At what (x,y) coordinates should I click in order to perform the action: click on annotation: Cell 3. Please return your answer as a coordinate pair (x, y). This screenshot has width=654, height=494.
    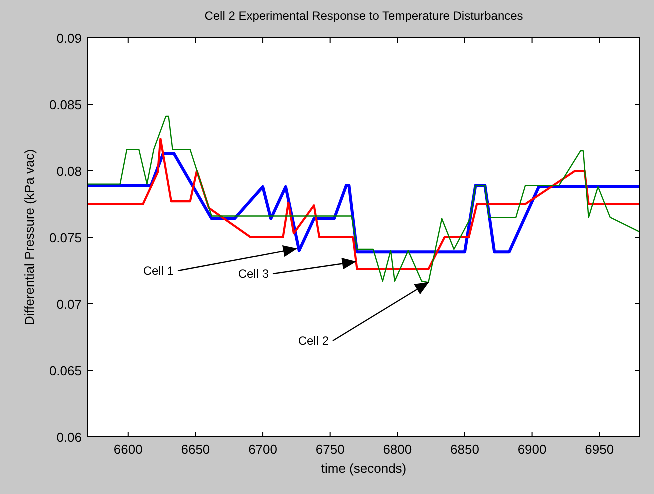
    Looking at the image, I should click on (254, 274).